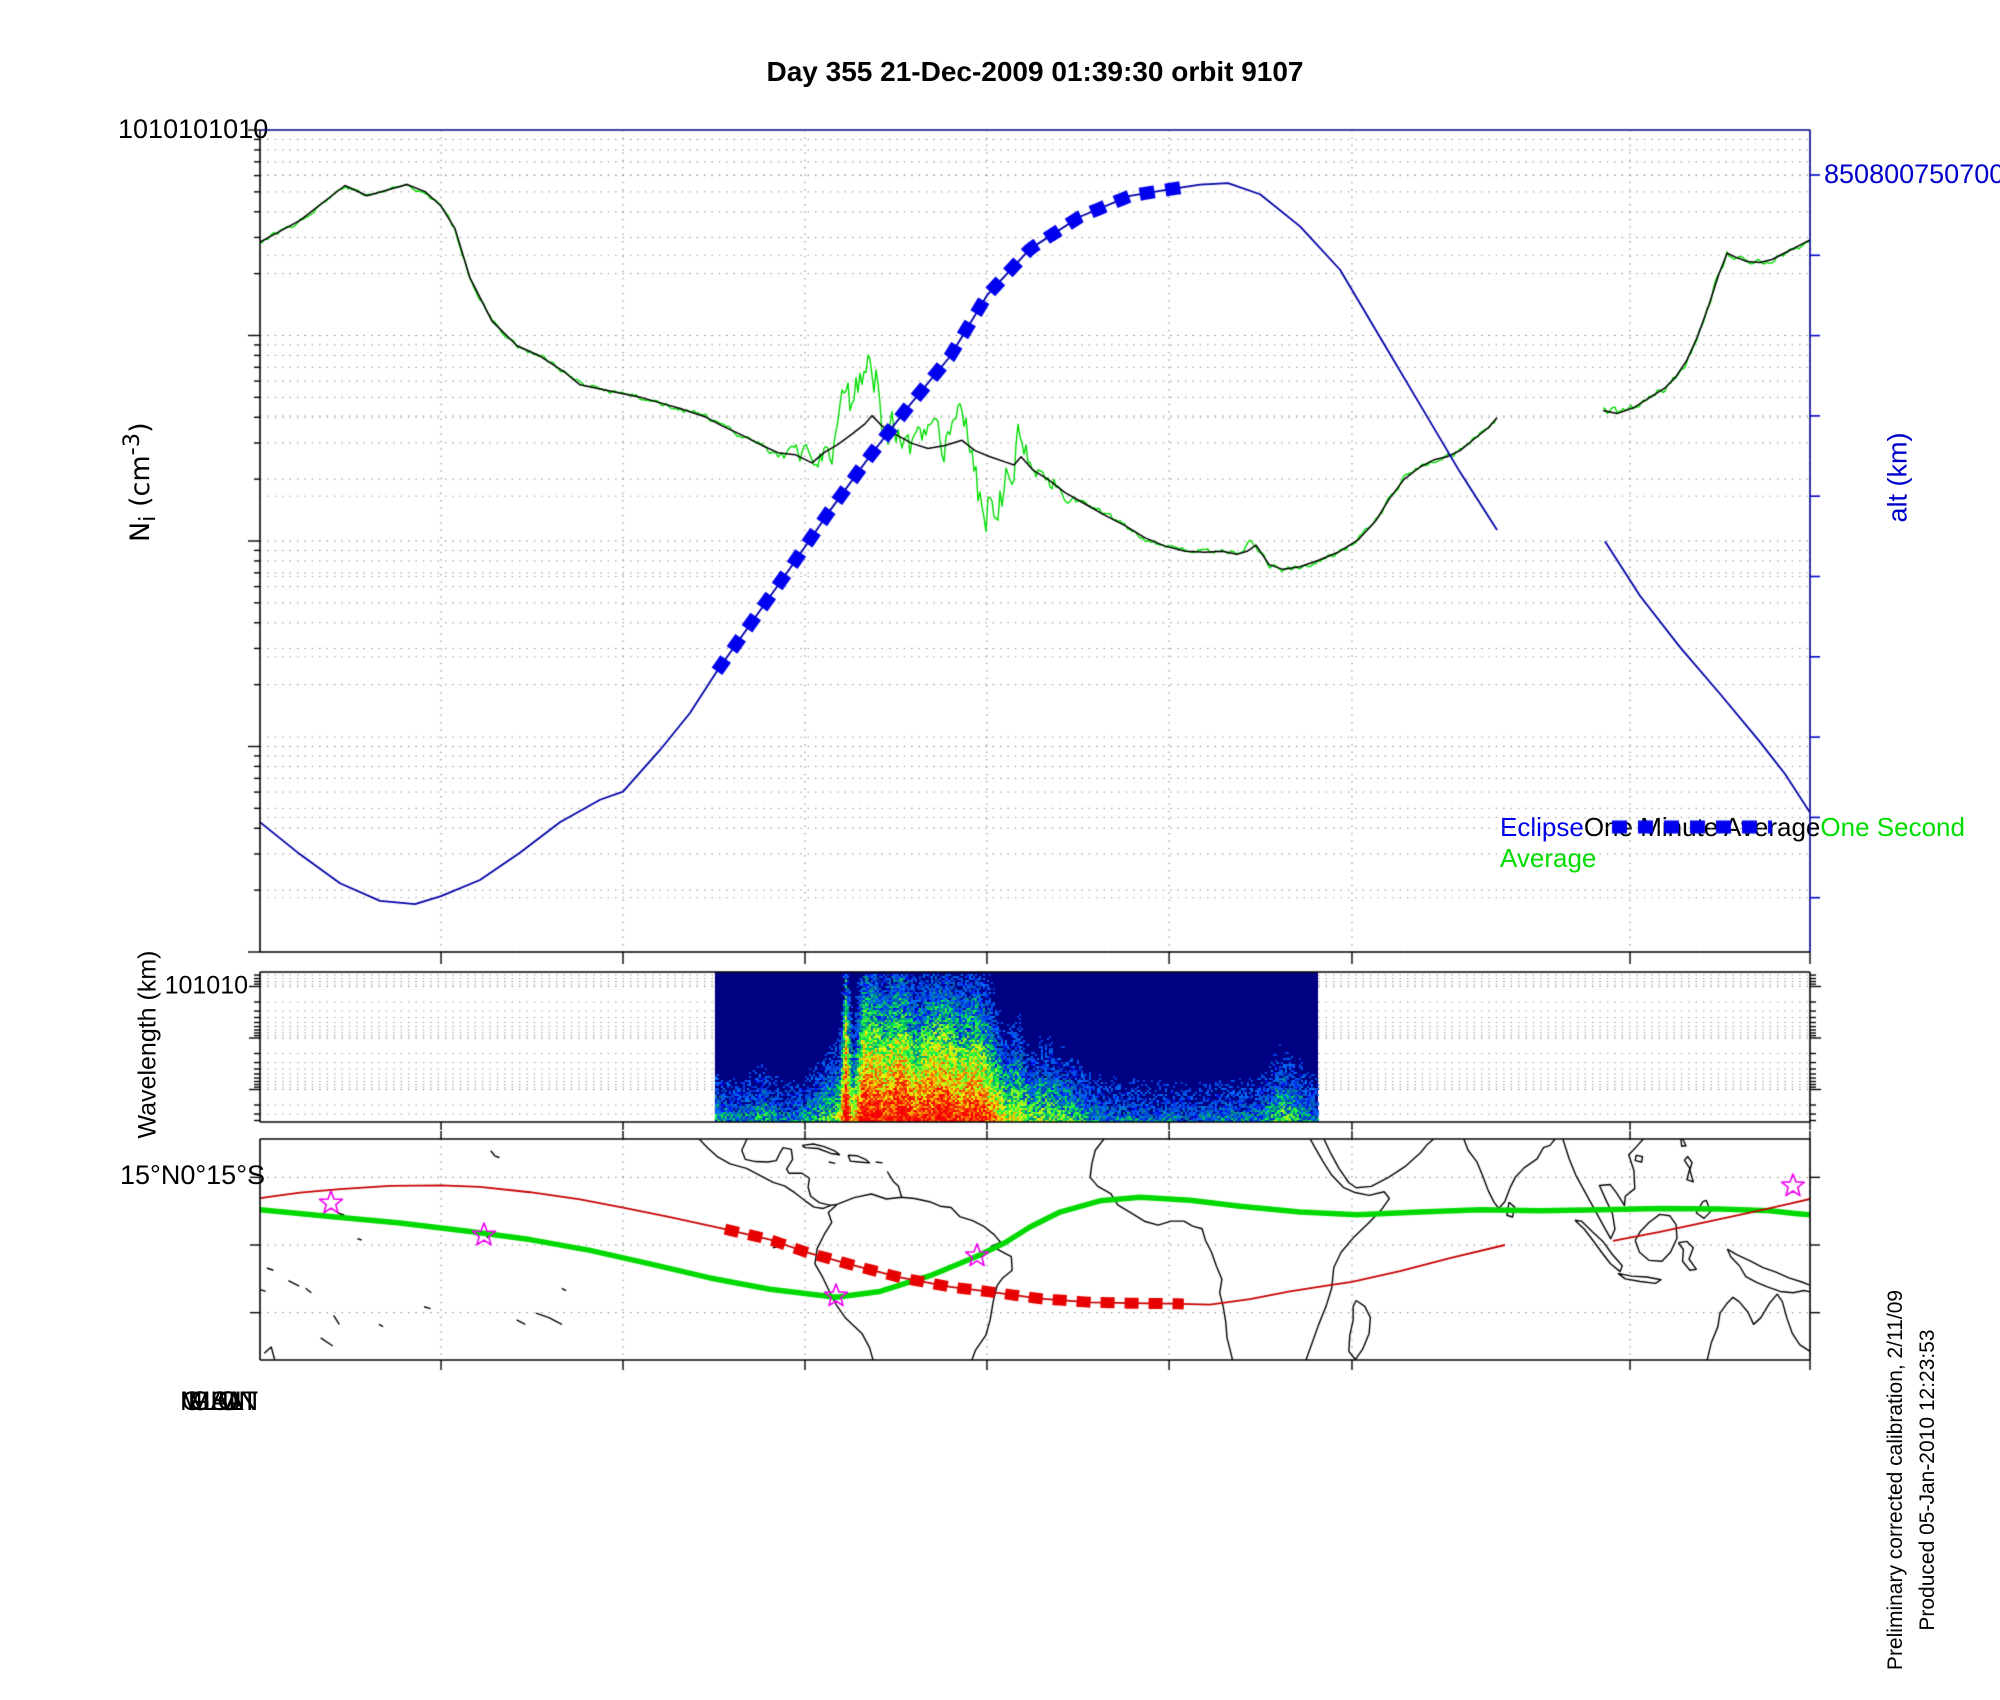  What do you see at coordinates (140, 482) in the screenshot?
I see `density-axis-label: Ni (cm-3)` at bounding box center [140, 482].